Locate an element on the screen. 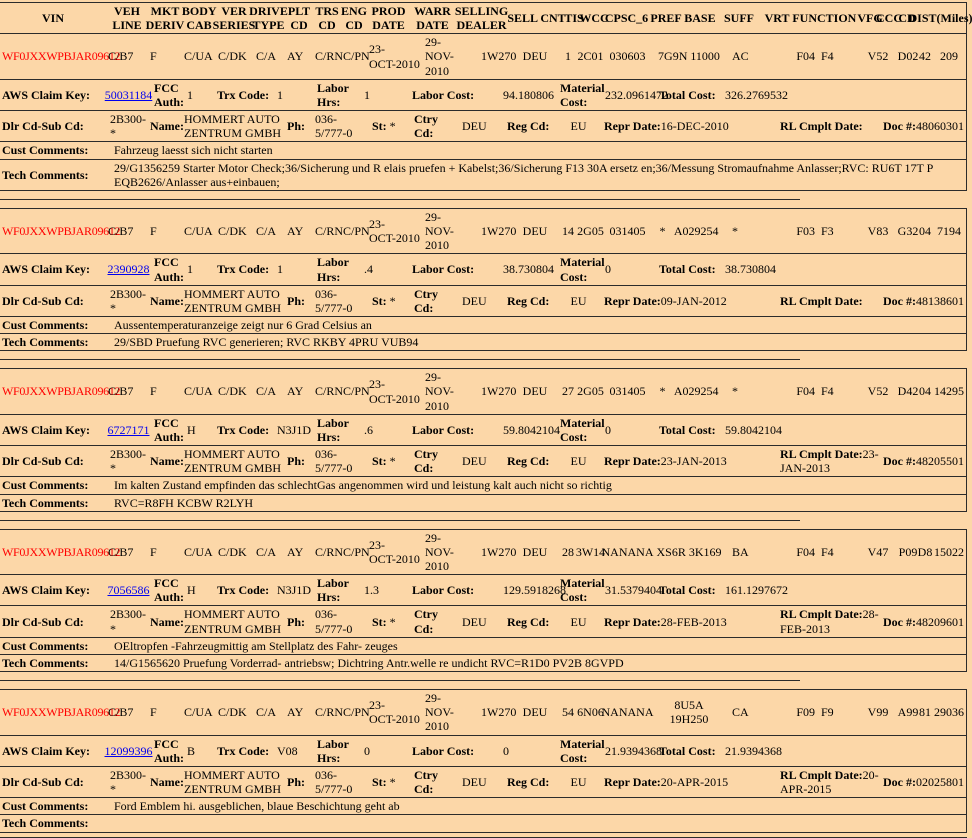 The image size is (972, 838). st-value: * is located at coordinates (392, 621).